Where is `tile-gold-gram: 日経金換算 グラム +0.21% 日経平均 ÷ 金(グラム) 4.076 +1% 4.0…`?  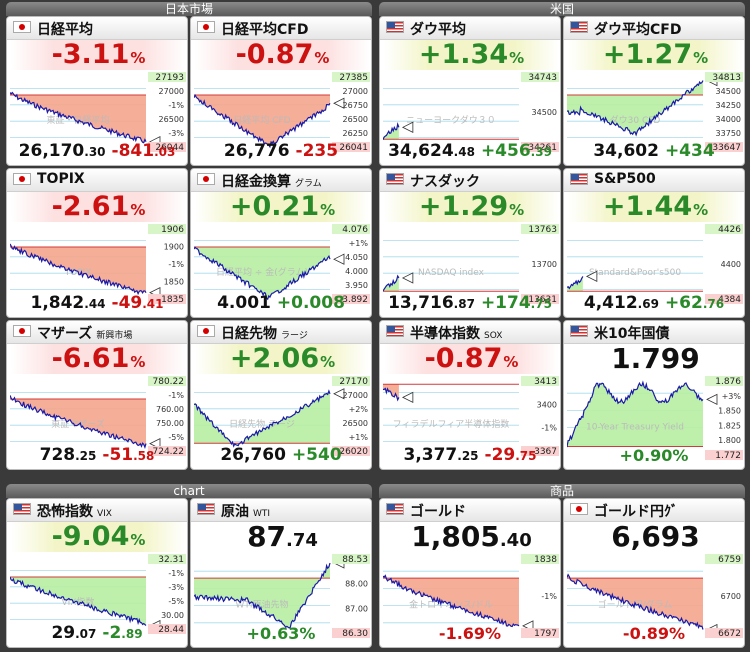 tile-gold-gram: 日経金換算 グラム +0.21% 日経平均 ÷ 金(グラム) 4.076 +1% 4.0… is located at coordinates (281, 243).